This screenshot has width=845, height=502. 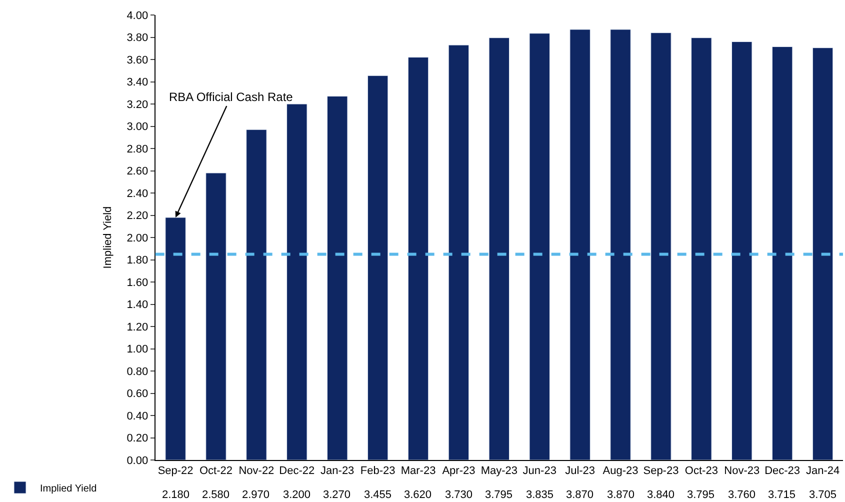 What do you see at coordinates (68, 488) in the screenshot?
I see `legend-label: Implied Yield` at bounding box center [68, 488].